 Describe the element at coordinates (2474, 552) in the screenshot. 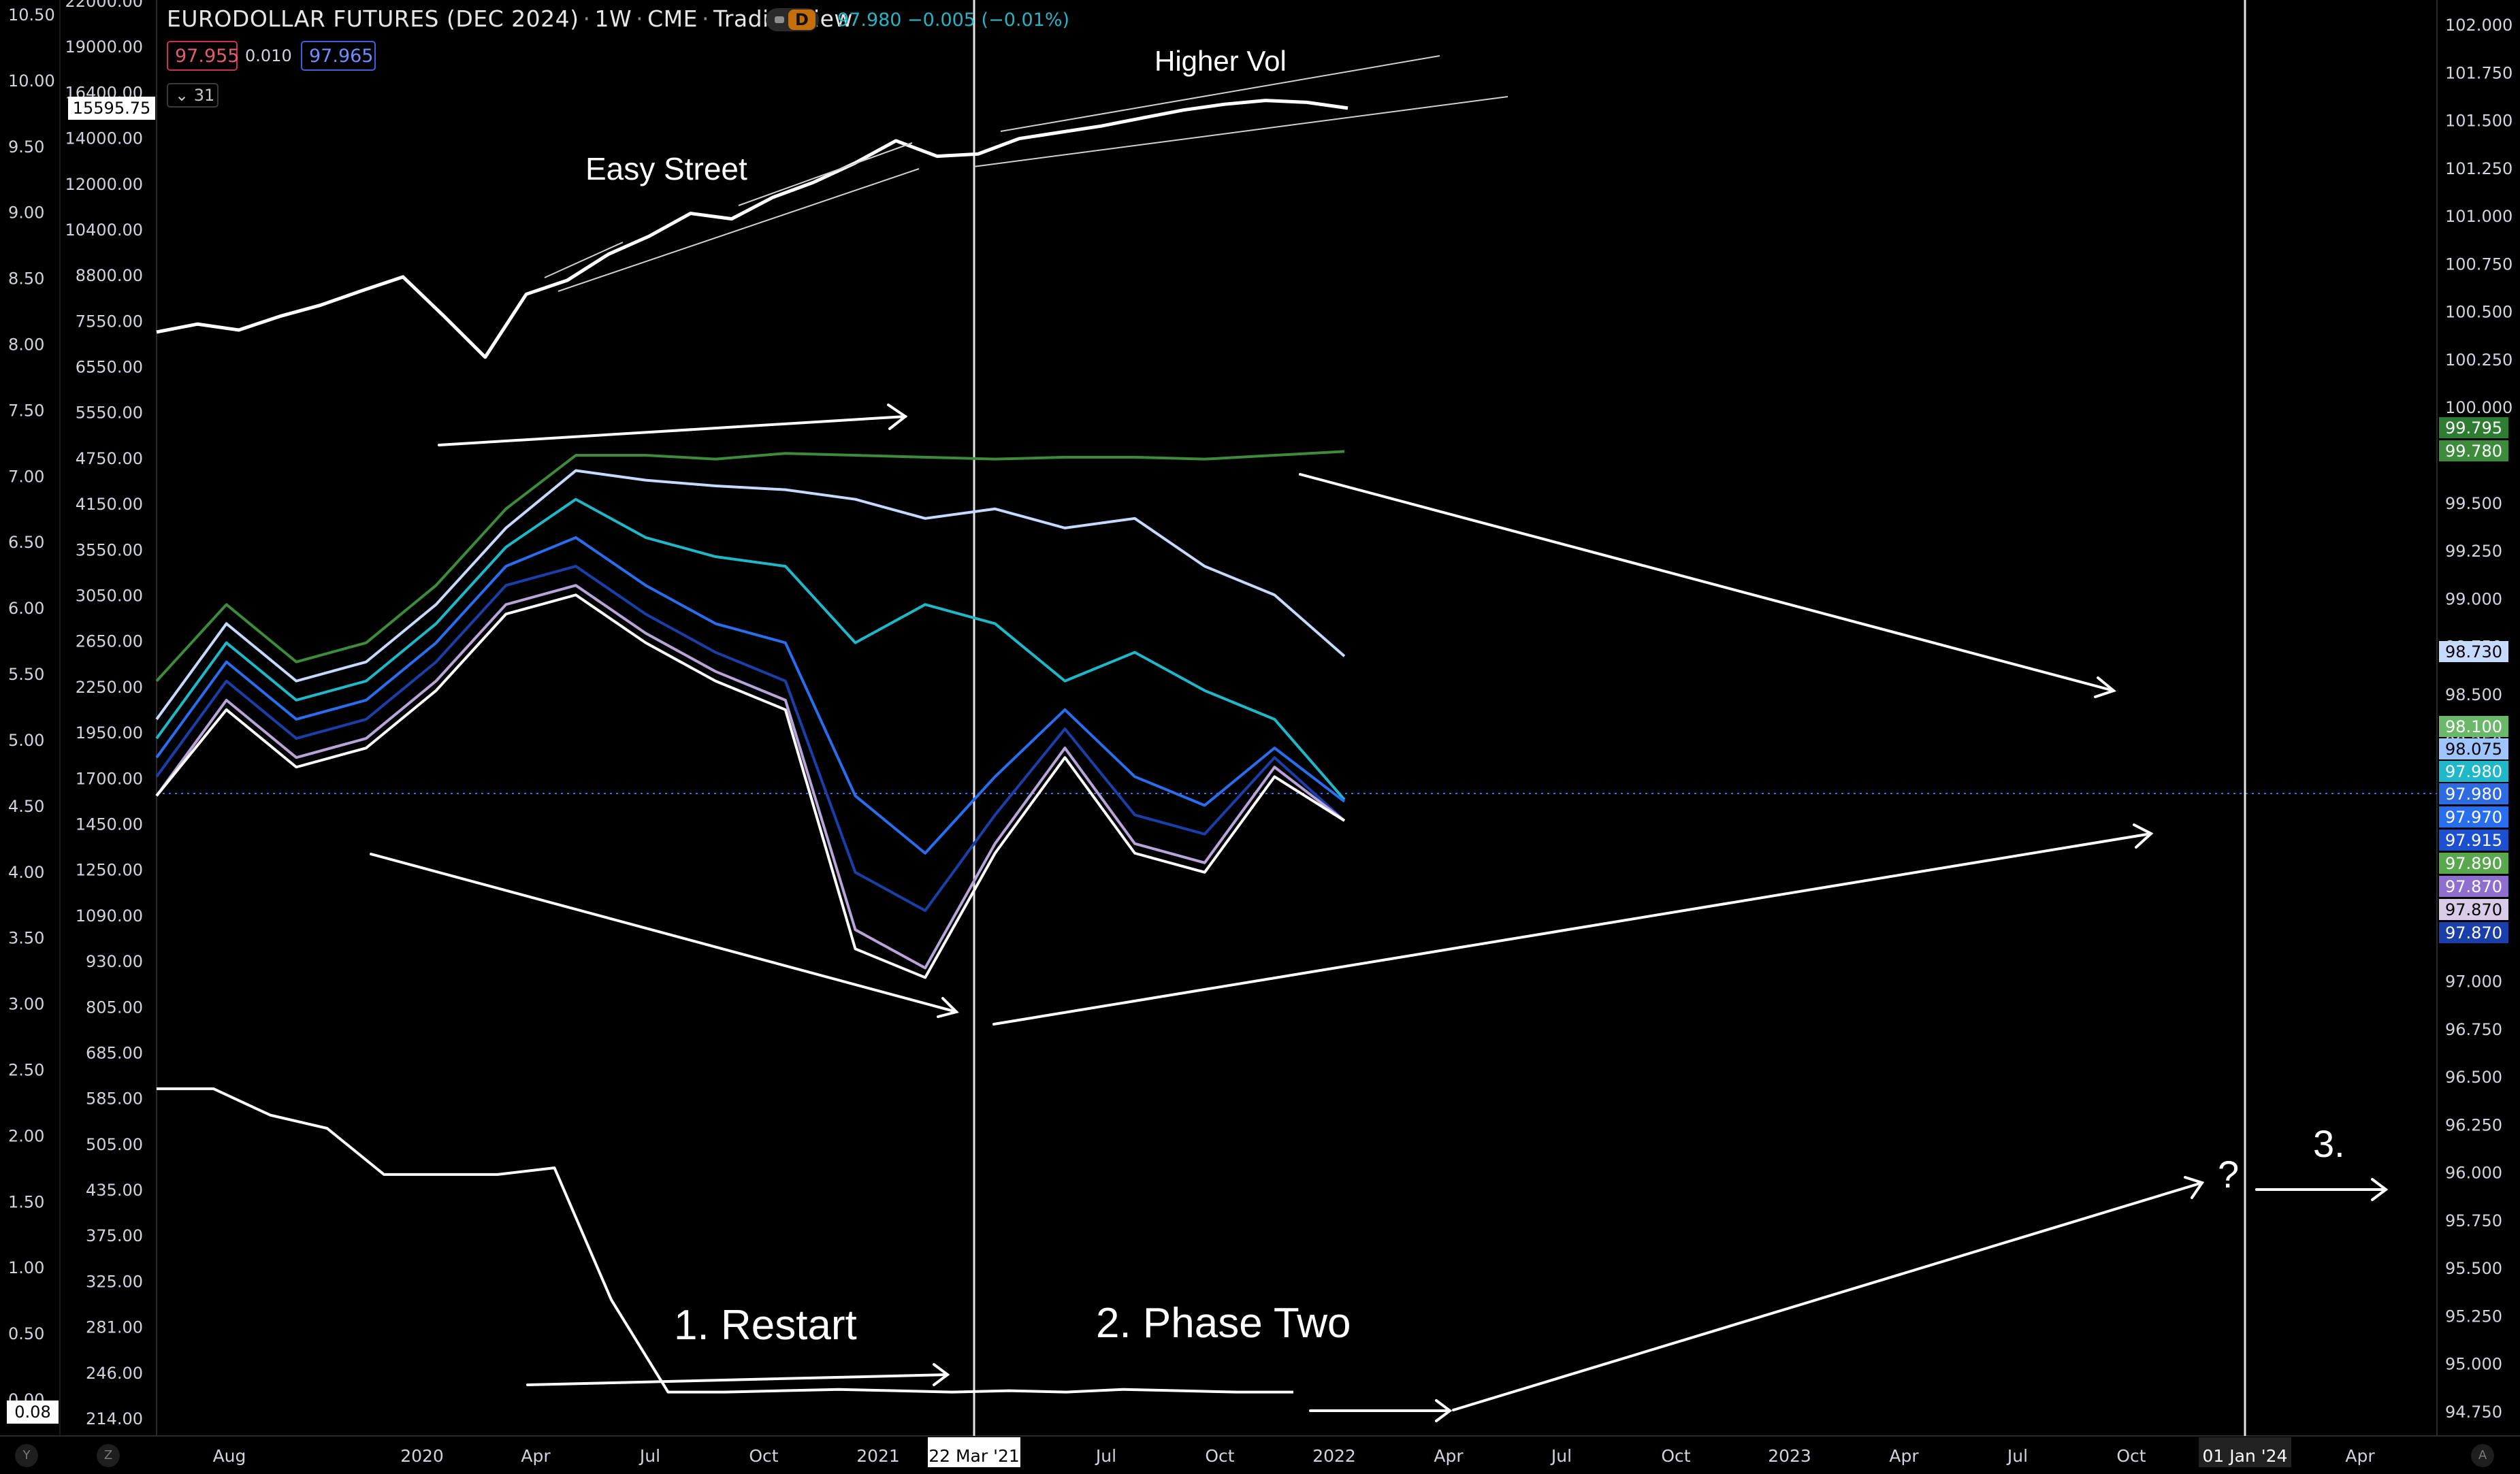

I see `right-axis-tick: 99.250` at that location.